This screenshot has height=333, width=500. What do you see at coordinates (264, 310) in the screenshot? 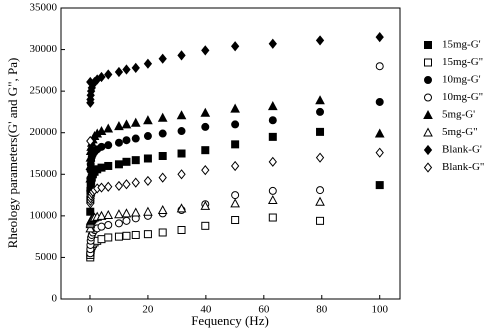
I see `x-tick-label: 60` at bounding box center [264, 310].